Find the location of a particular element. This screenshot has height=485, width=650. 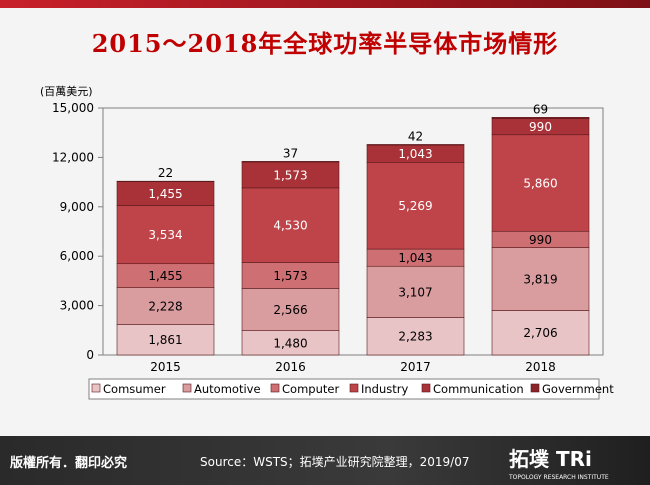

legend-label: Computer is located at coordinates (310, 389).